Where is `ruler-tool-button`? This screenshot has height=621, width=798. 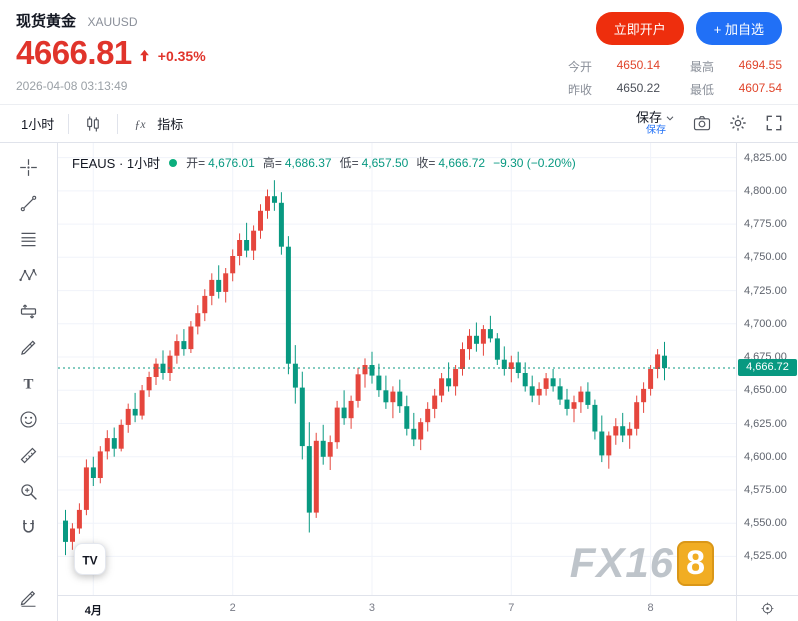
ruler-tool-button is located at coordinates (29, 455).